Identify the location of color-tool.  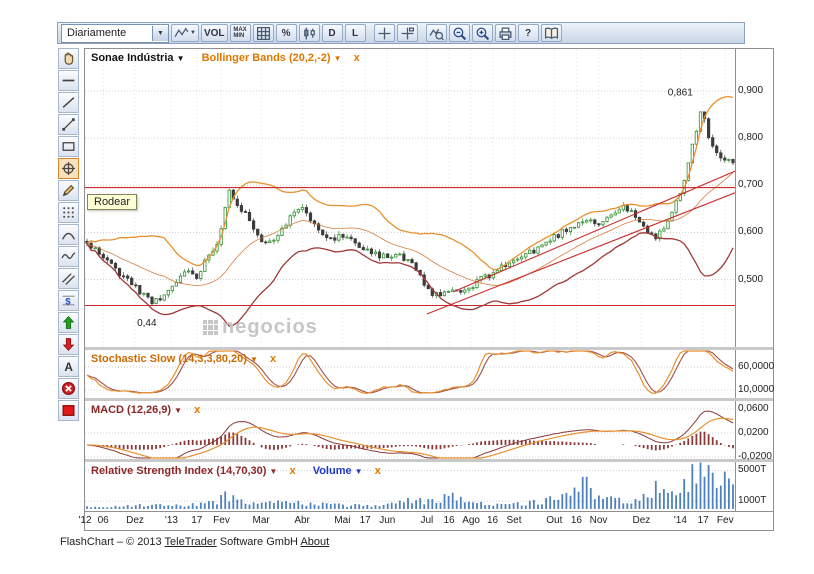
(68, 410).